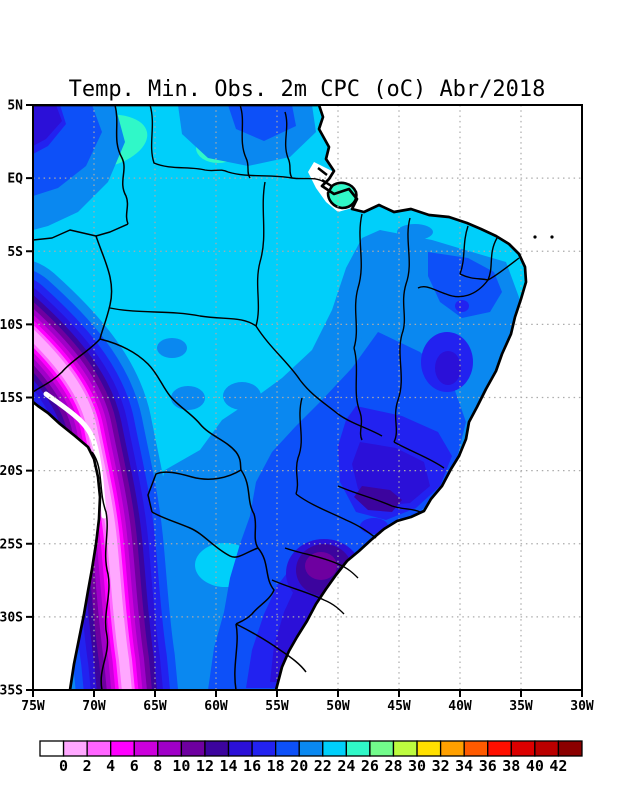  What do you see at coordinates (277, 706) in the screenshot?
I see `lon-label: 55W` at bounding box center [277, 706].